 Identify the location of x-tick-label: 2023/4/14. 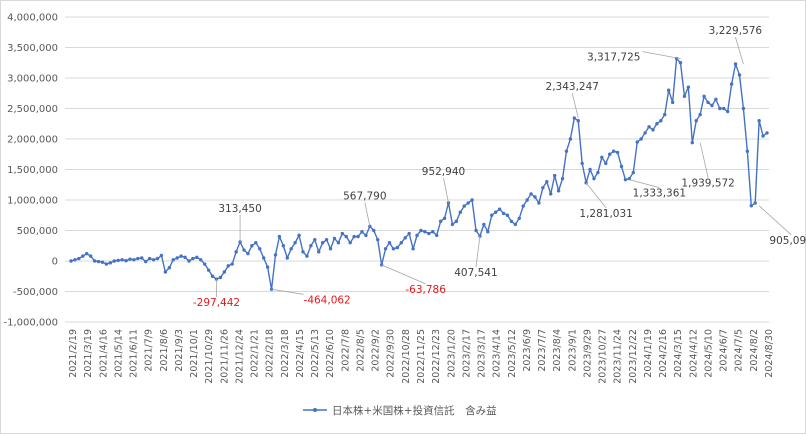
(497, 353).